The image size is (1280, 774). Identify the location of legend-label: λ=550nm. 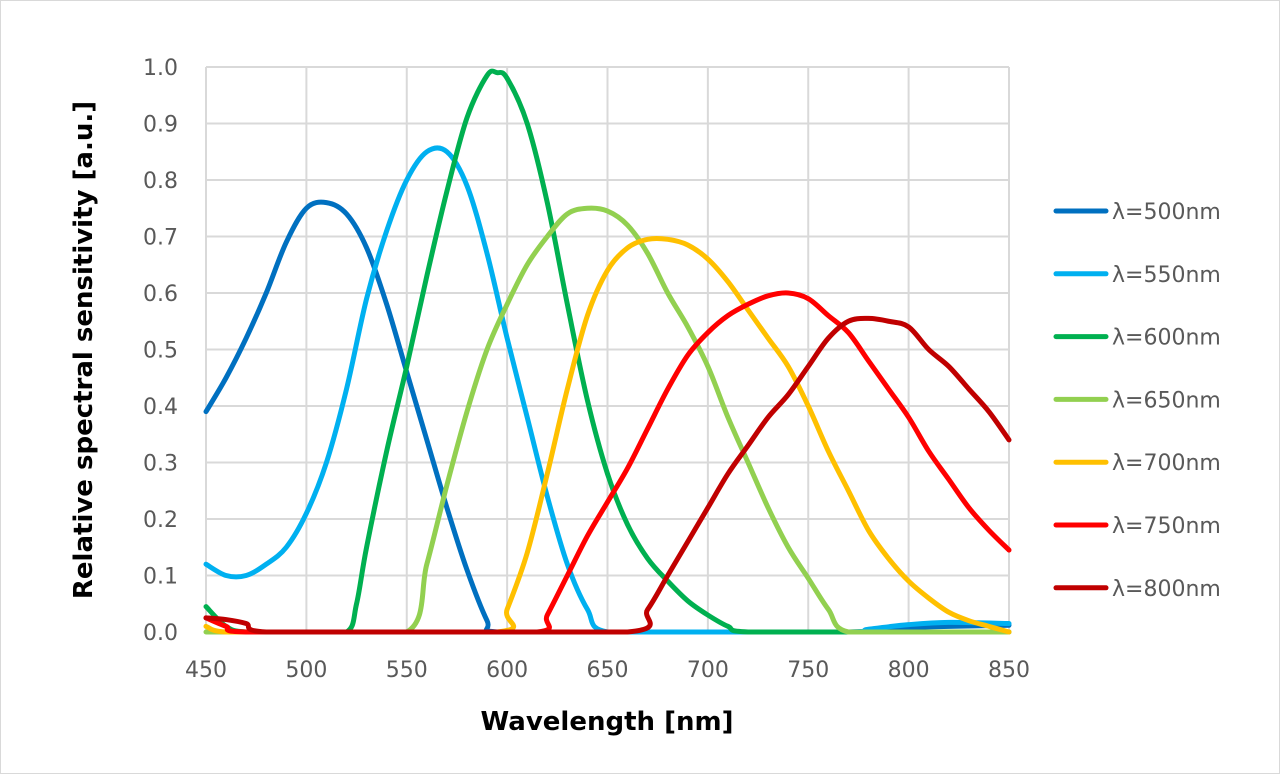
(1166, 275).